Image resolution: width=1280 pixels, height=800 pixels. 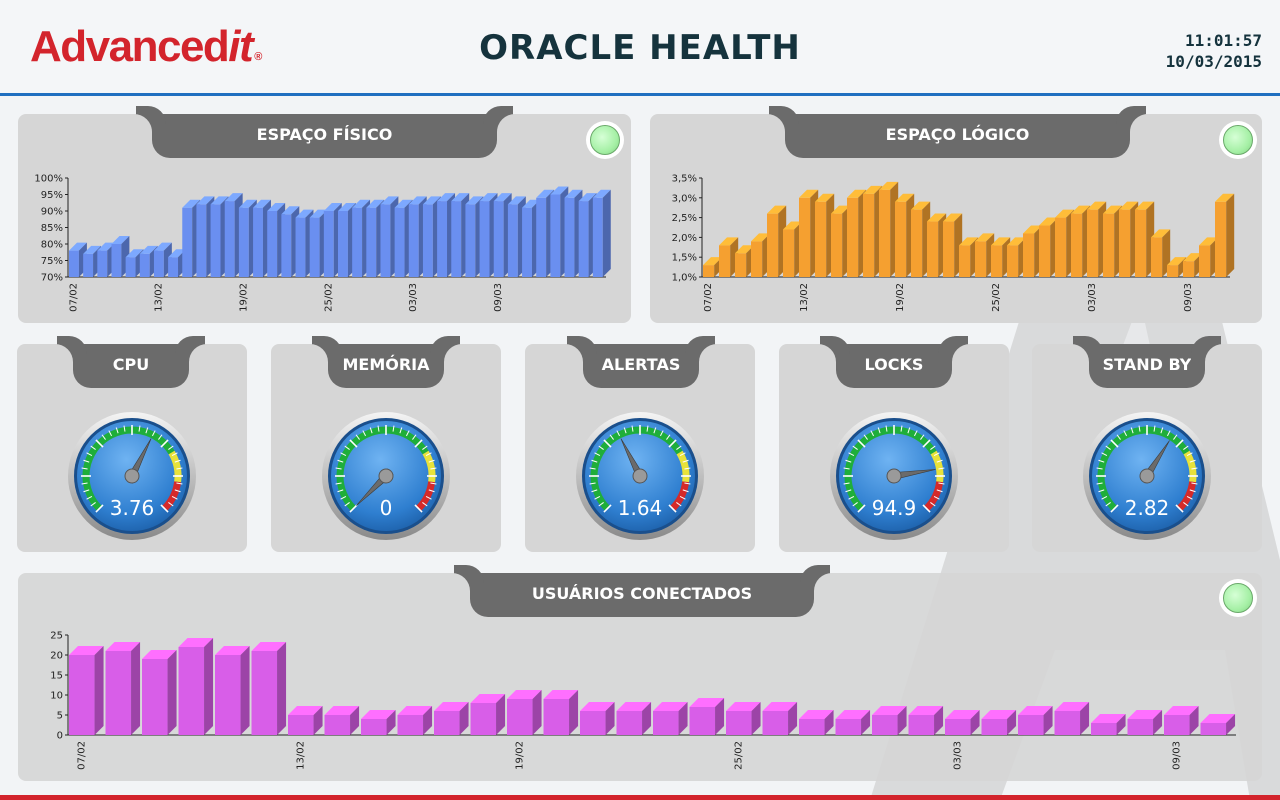 What do you see at coordinates (386, 366) in the screenshot?
I see `gauge-title-memoria: MEMÓRIA` at bounding box center [386, 366].